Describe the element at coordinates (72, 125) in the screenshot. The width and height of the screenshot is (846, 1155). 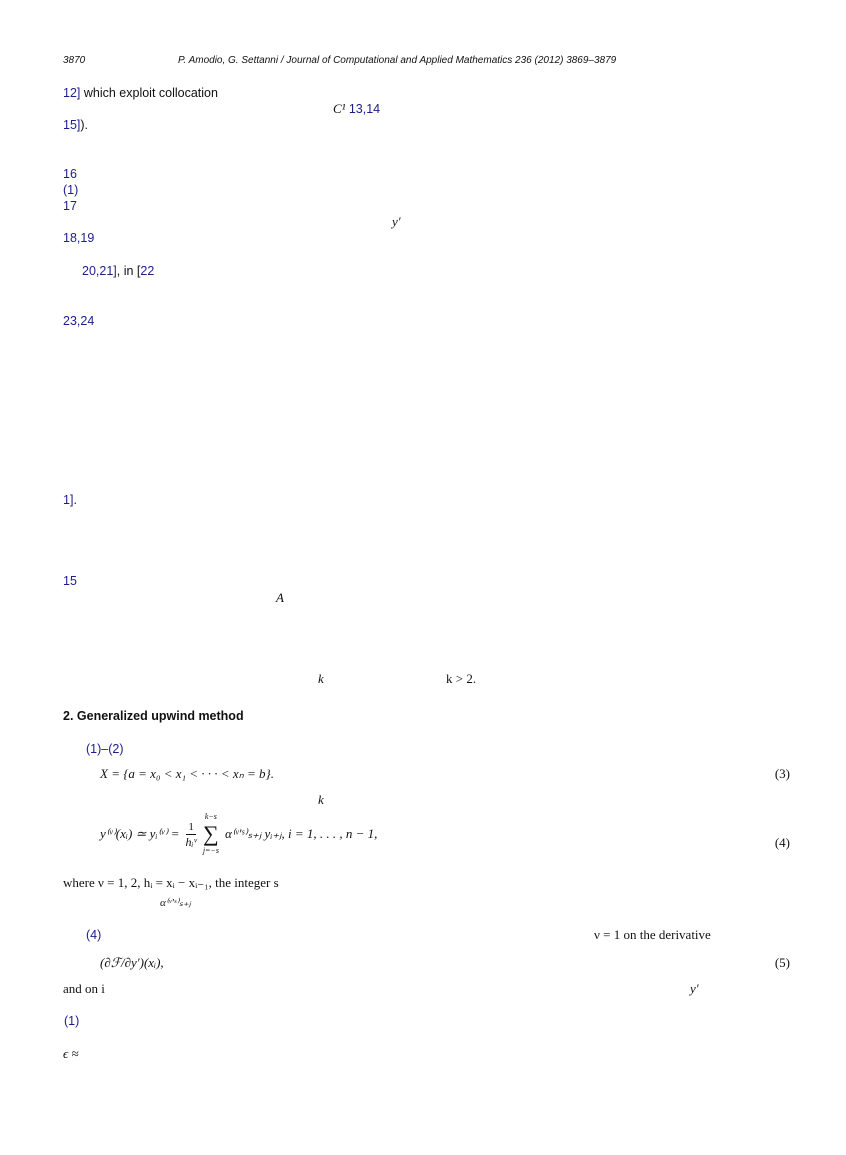
I see `citation-link: 15]` at that location.